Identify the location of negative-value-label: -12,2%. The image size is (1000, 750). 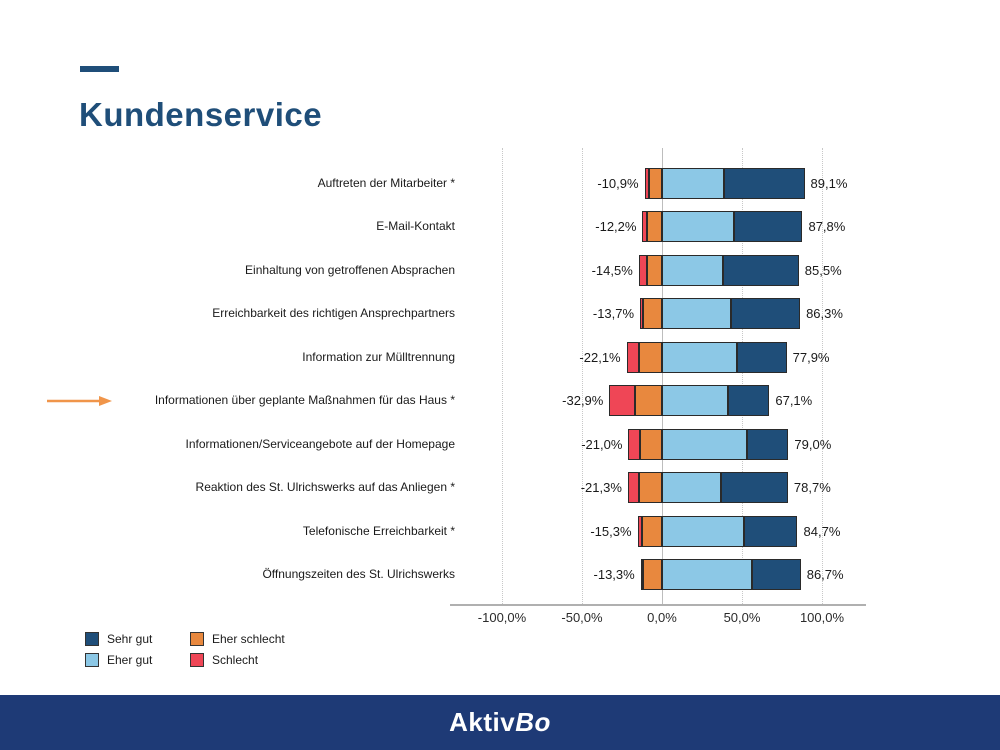
(616, 226).